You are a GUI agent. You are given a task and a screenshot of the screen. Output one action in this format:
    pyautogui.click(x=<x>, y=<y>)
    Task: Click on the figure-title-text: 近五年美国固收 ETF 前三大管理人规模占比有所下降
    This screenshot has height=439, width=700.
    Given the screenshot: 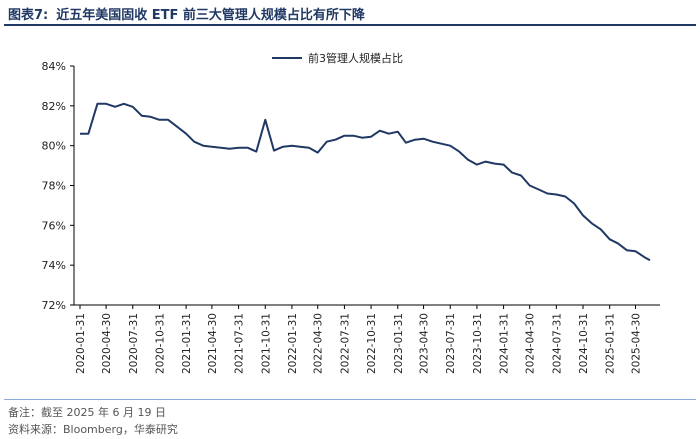 What is the action you would take?
    pyautogui.click(x=210, y=15)
    